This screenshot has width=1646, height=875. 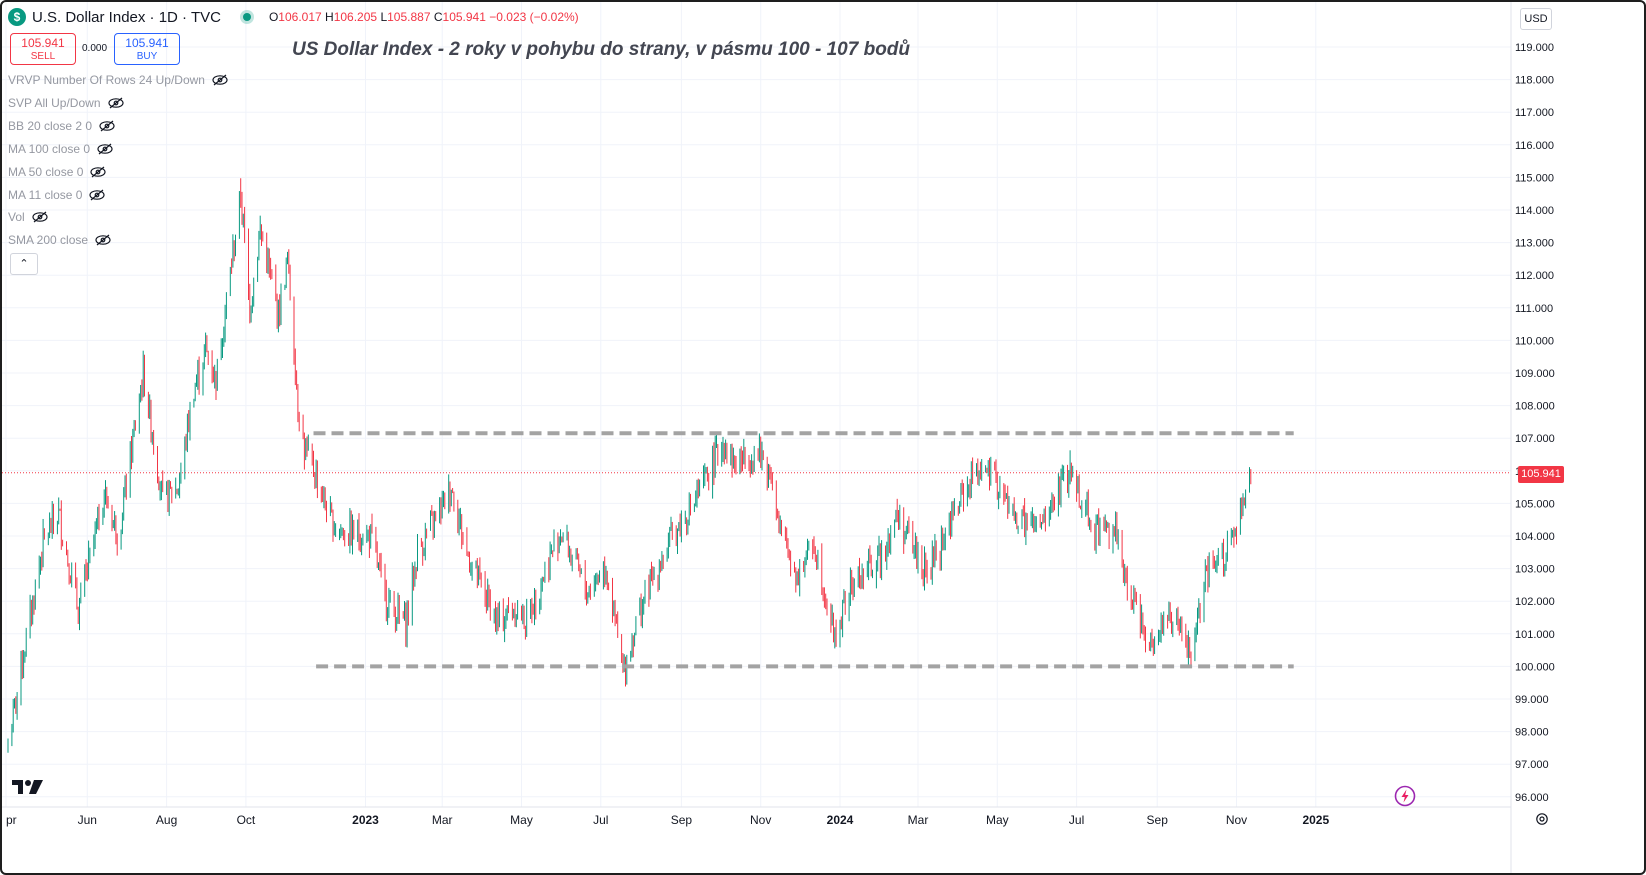 What do you see at coordinates (1535, 635) in the screenshot?
I see `price-tick-label: 101.000` at bounding box center [1535, 635].